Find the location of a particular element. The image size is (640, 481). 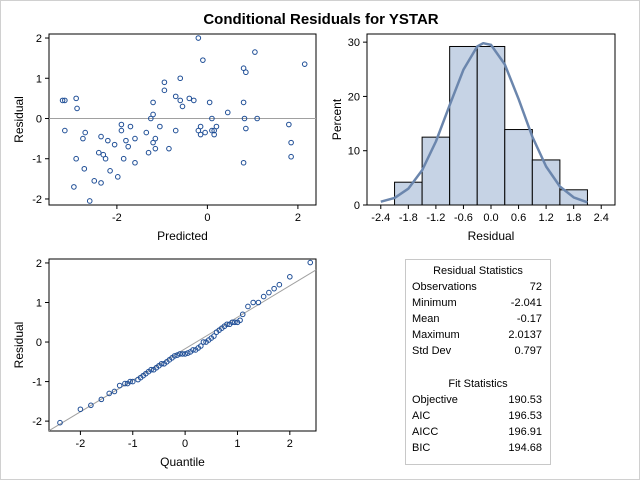

qq-reference-line is located at coordinates (182, 350).